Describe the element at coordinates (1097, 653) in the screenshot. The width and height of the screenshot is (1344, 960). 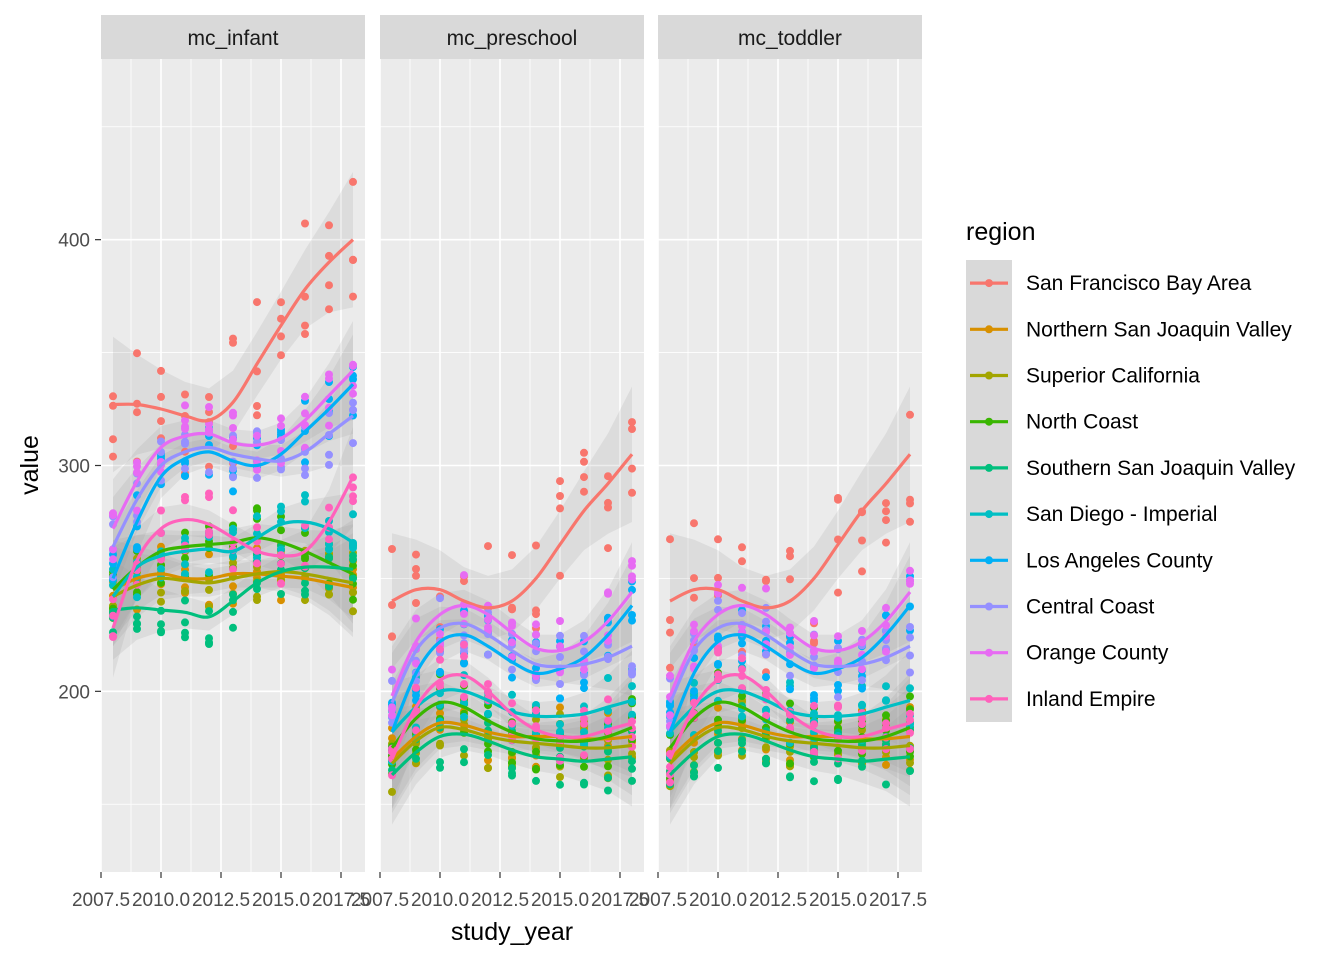
I see `legend-label: Orange County` at that location.